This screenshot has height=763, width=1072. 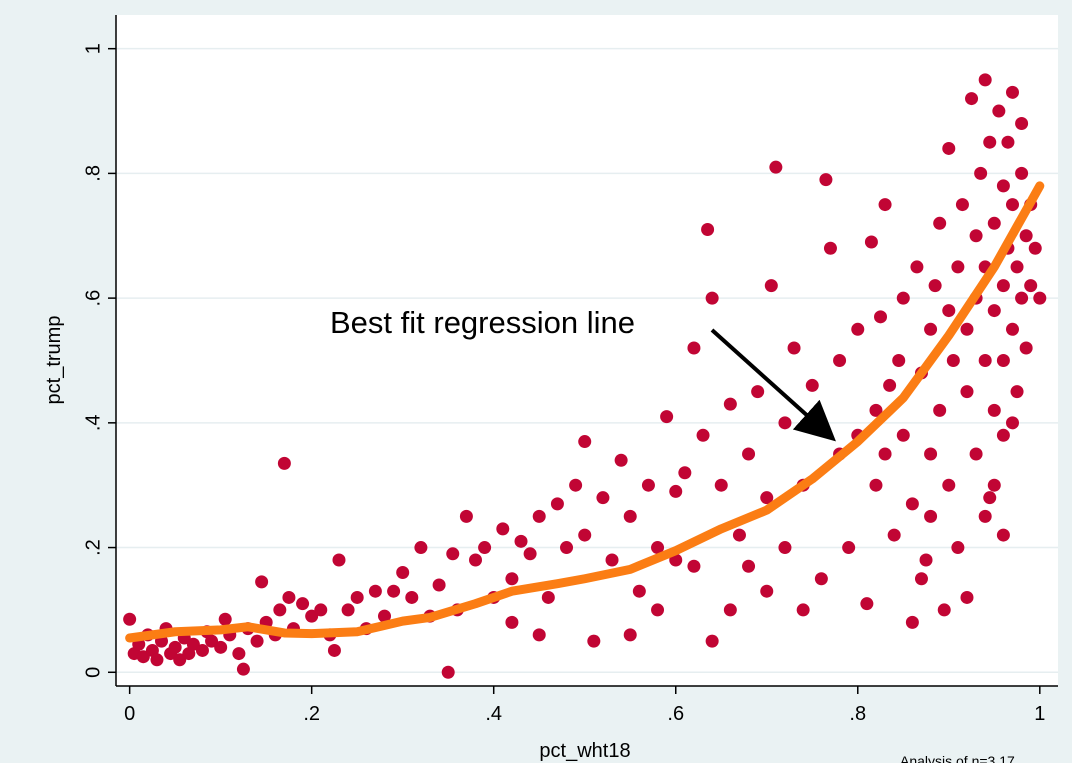 What do you see at coordinates (93, 422) in the screenshot?
I see `y-tick-label: .4` at bounding box center [93, 422].